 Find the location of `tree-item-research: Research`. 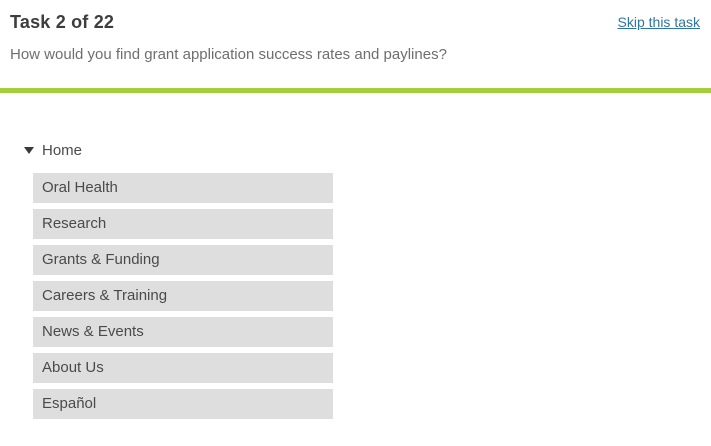

tree-item-research: Research is located at coordinates (183, 224).